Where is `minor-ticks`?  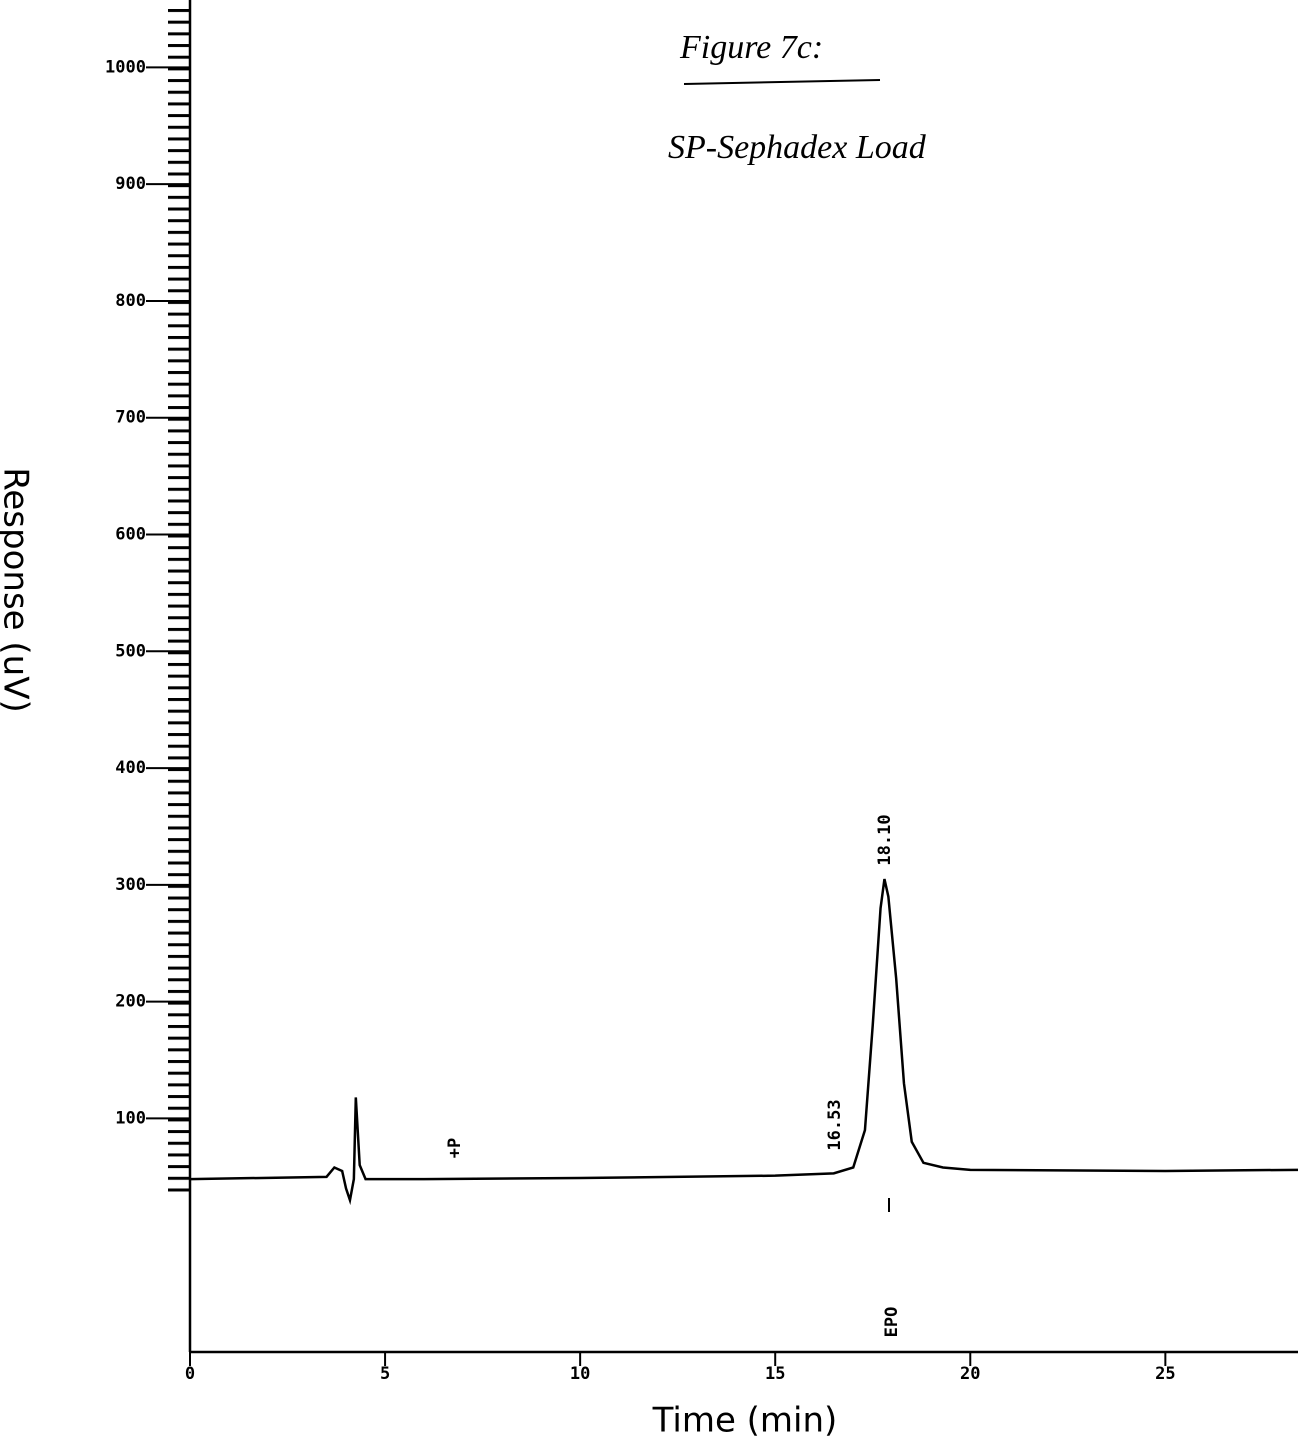
minor-ticks is located at coordinates (179, 604).